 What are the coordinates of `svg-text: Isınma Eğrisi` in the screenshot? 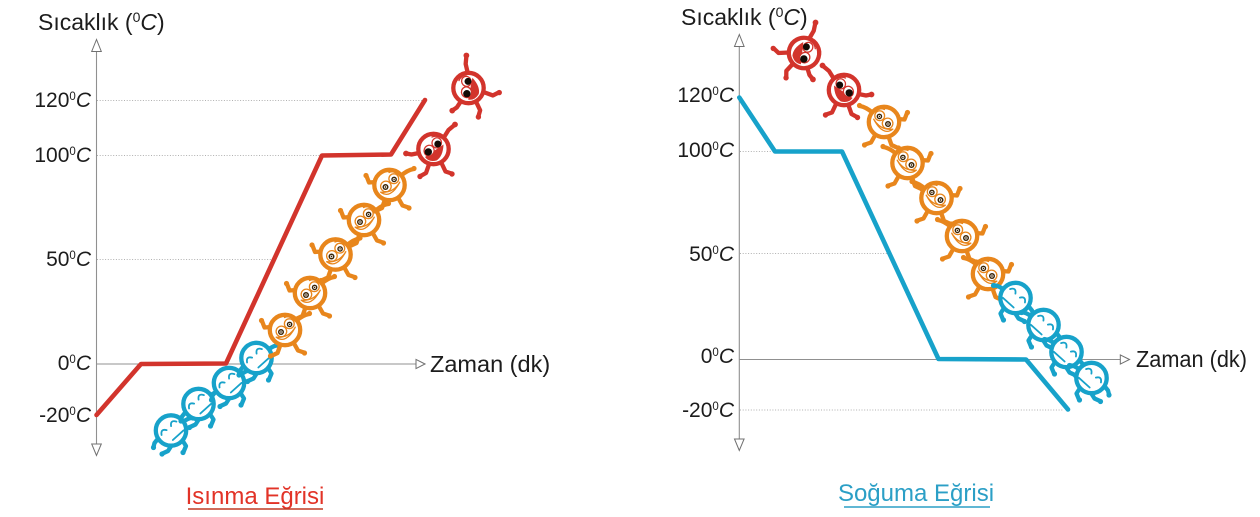 It's located at (255, 496).